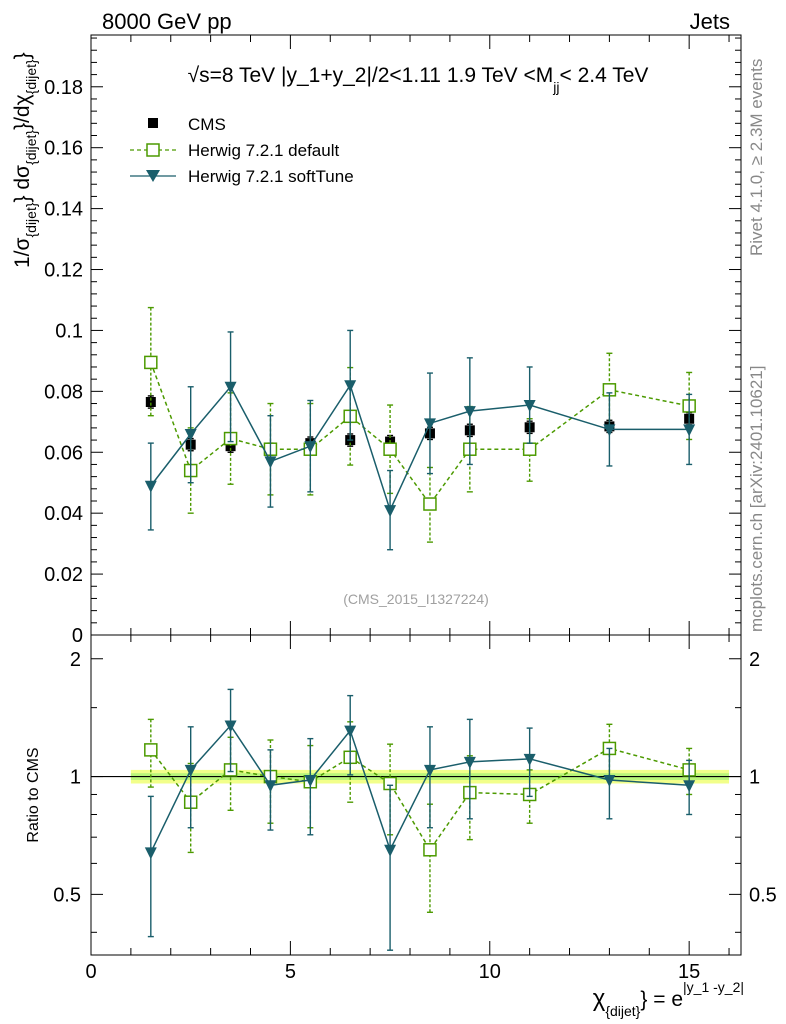 This screenshot has width=786, height=1024. Describe the element at coordinates (754, 778) in the screenshot. I see `ratio-tick-label-right: 1` at that location.